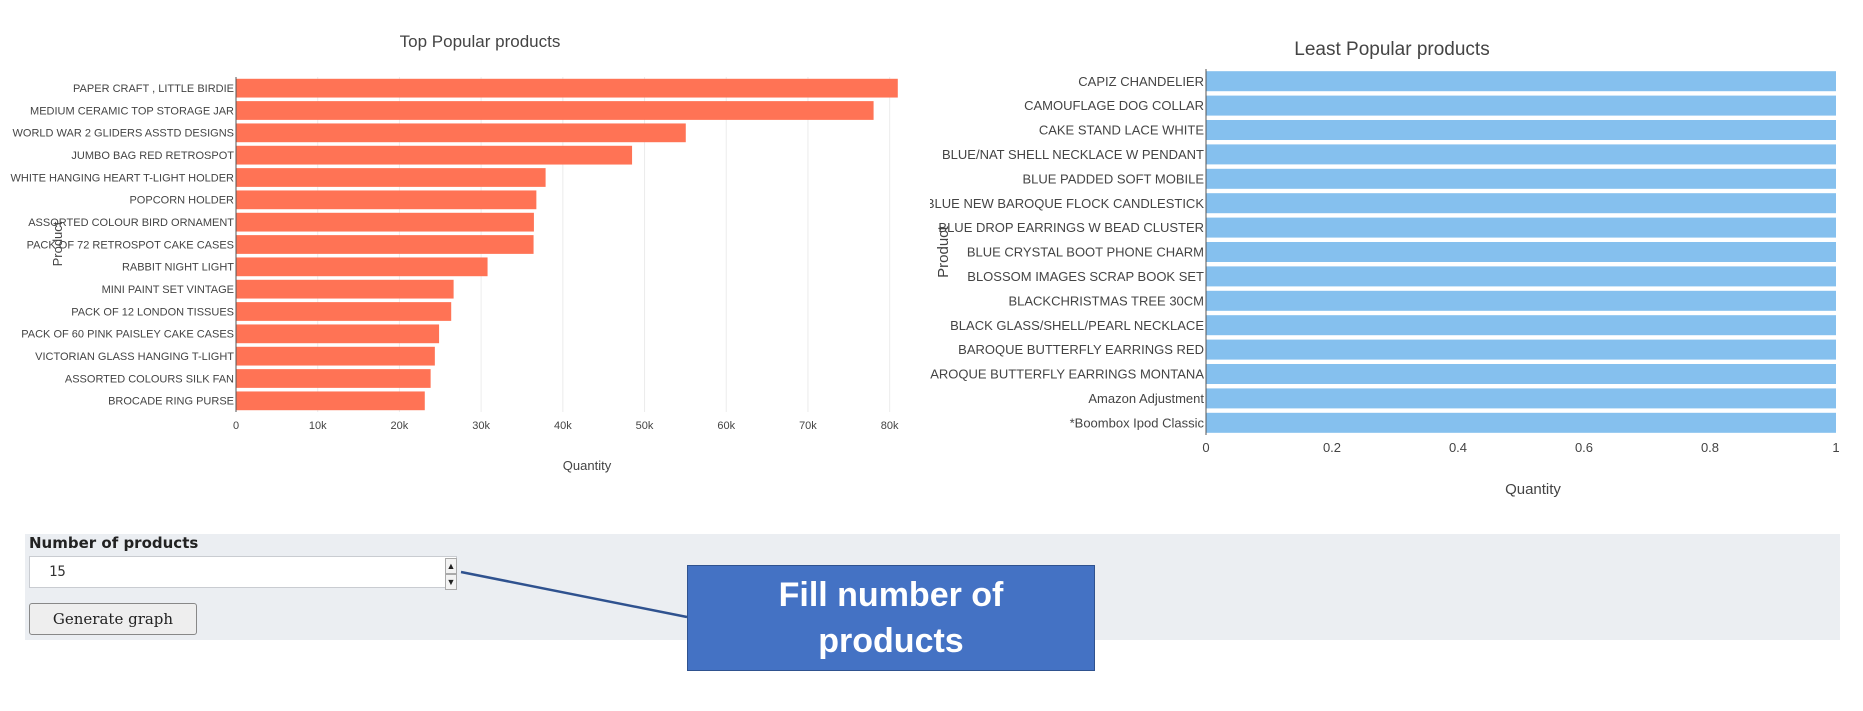 This screenshot has width=1863, height=711. I want to click on left-tick-label: 20k, so click(400, 426).